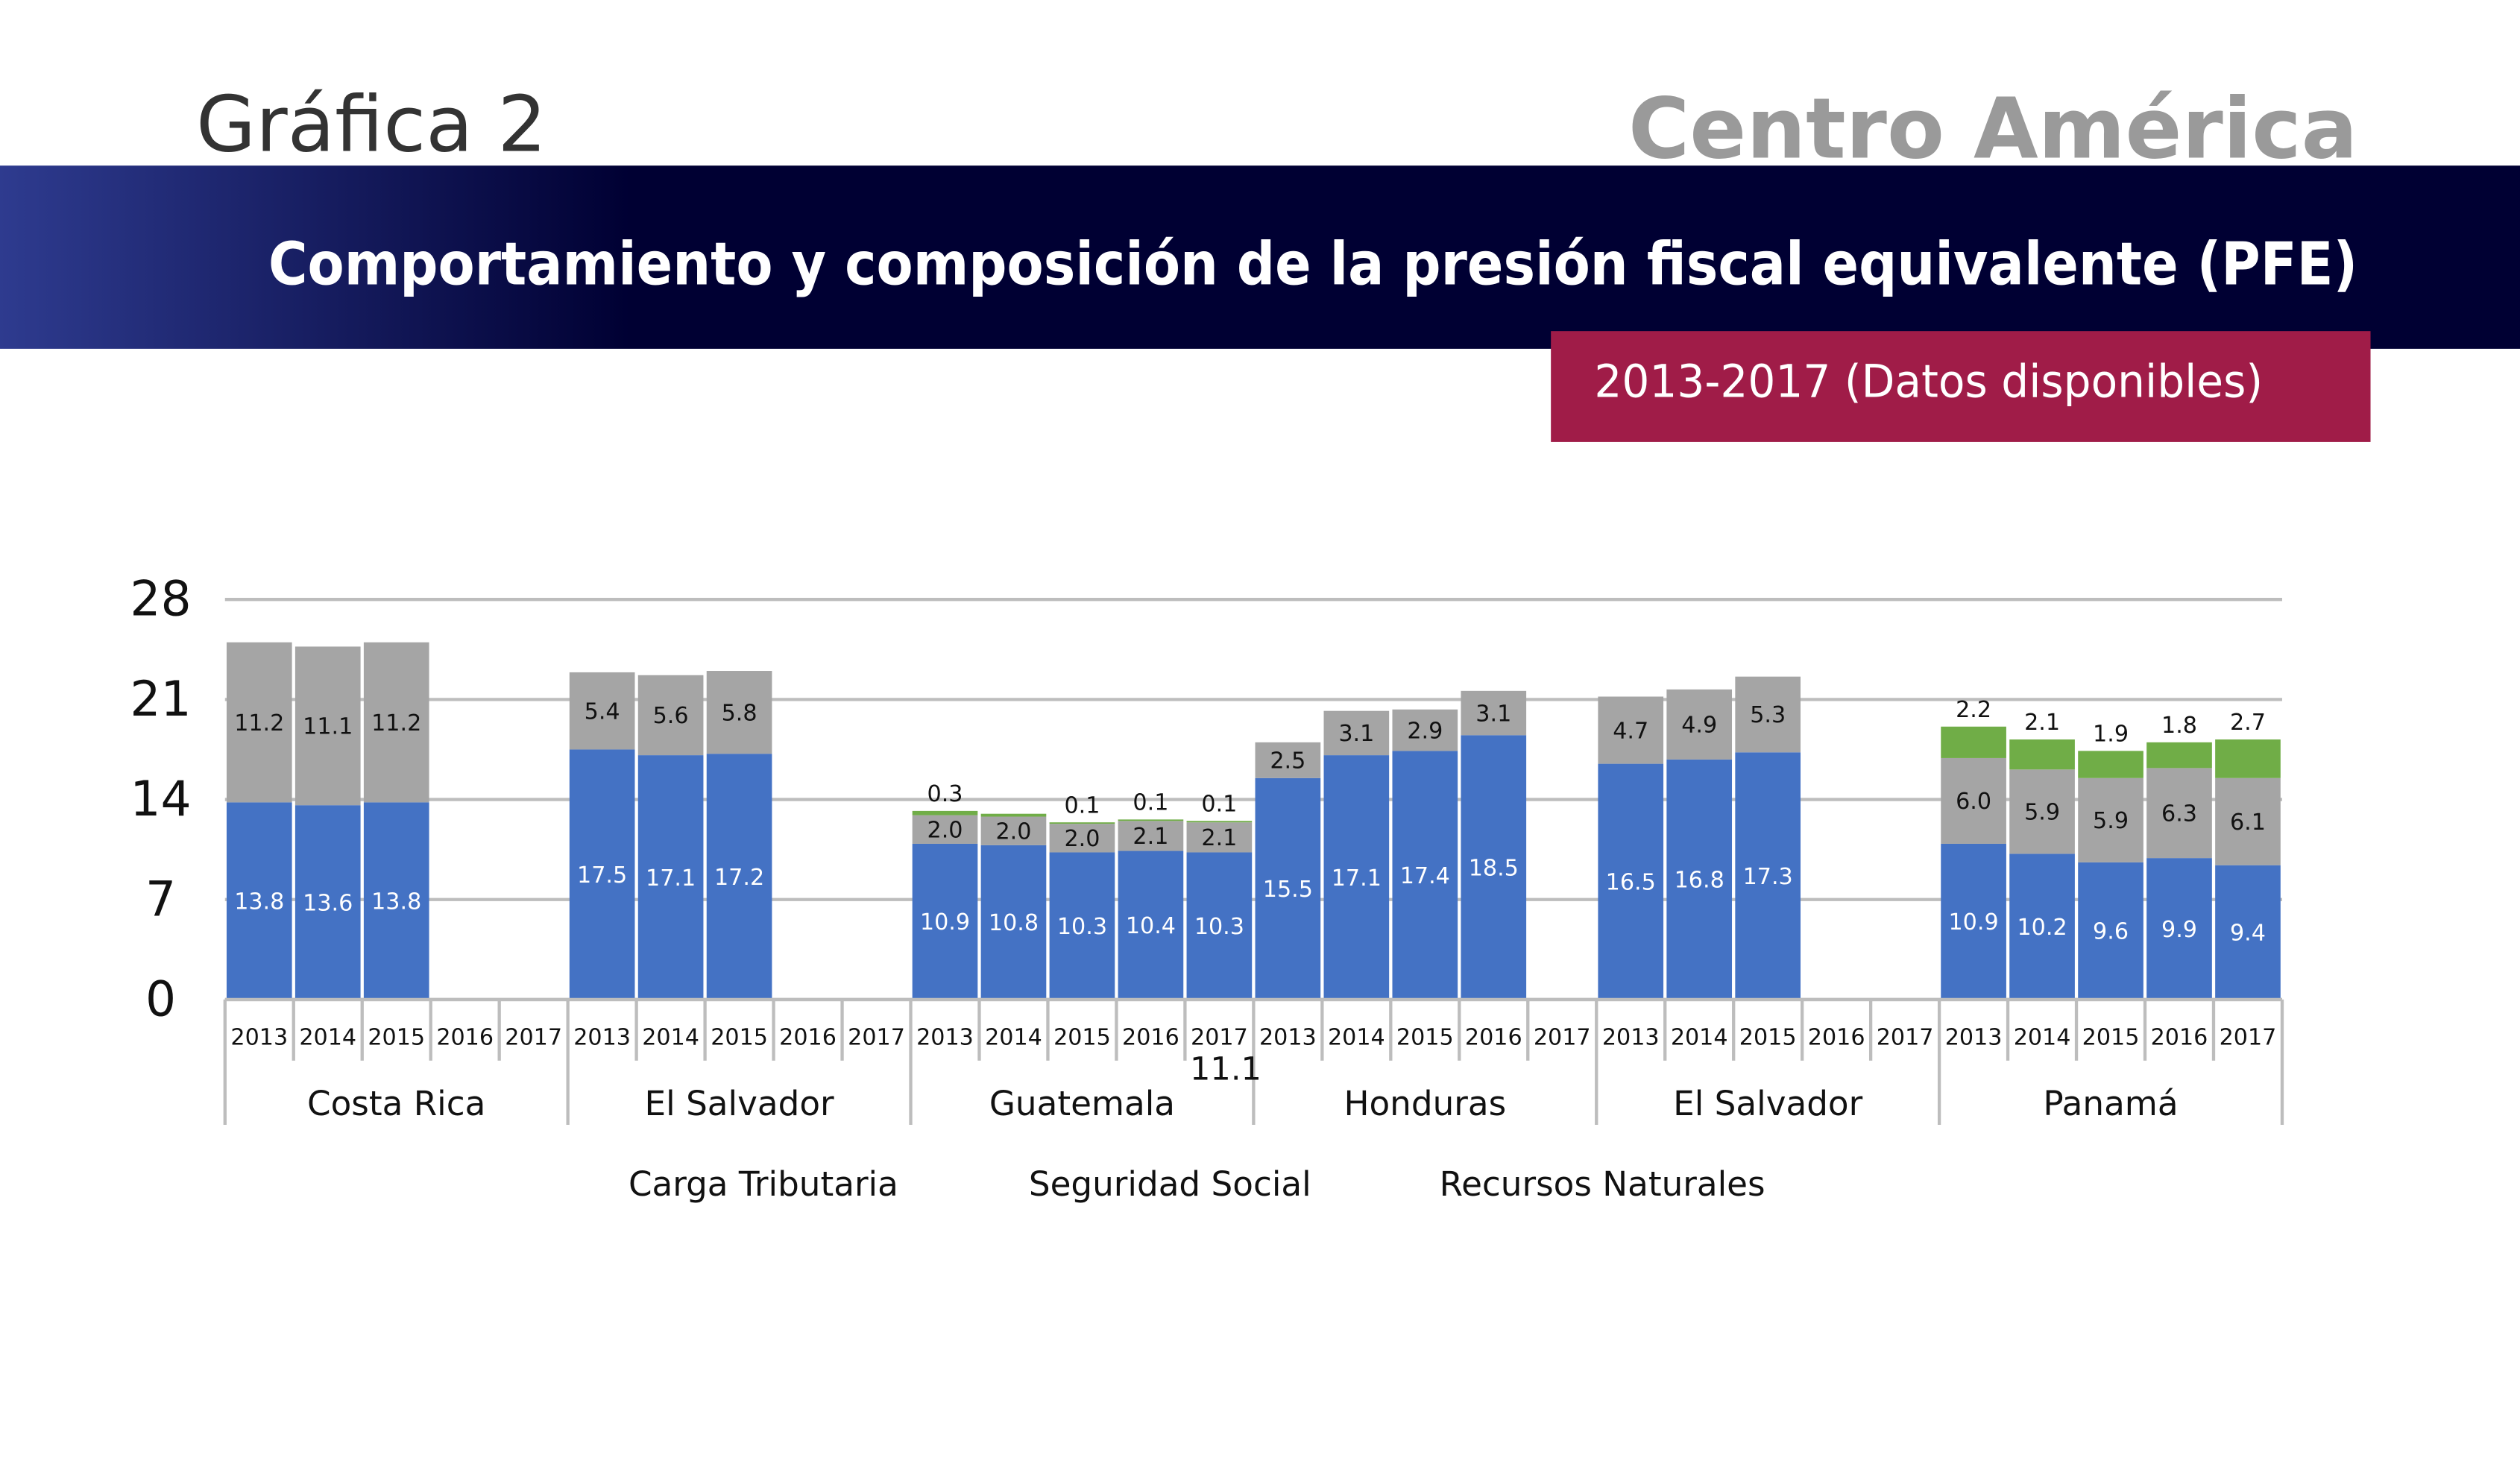 The height and width of the screenshot is (1464, 2520). I want to click on data-label: 10.8, so click(1014, 923).